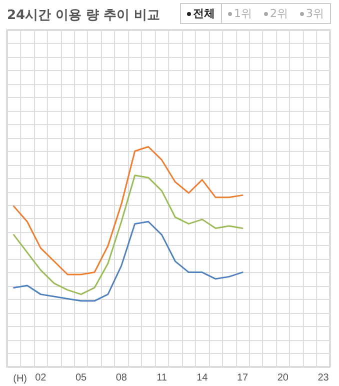 This screenshot has width=339, height=386. I want to click on x-tick-label: 11, so click(162, 378).